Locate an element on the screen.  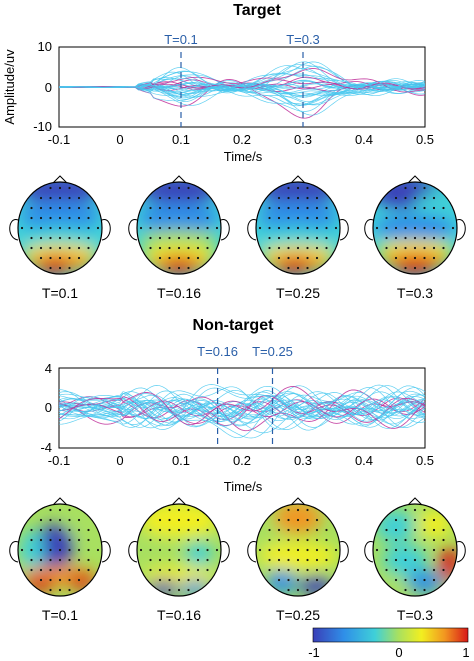
colorbar-gradient is located at coordinates (390, 635).